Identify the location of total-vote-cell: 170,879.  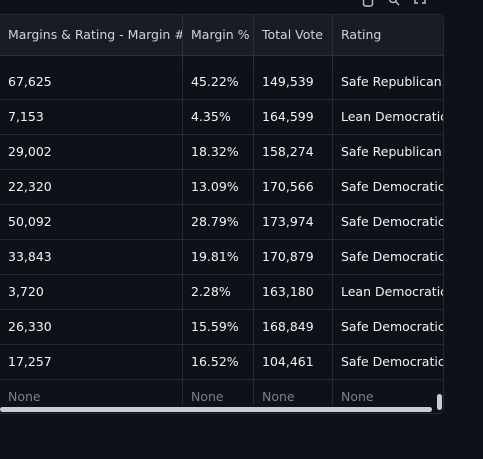
(293, 257).